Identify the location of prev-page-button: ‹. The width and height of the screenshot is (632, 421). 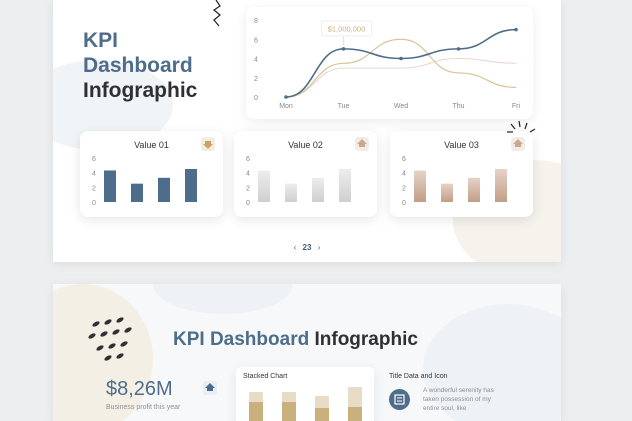
(295, 247).